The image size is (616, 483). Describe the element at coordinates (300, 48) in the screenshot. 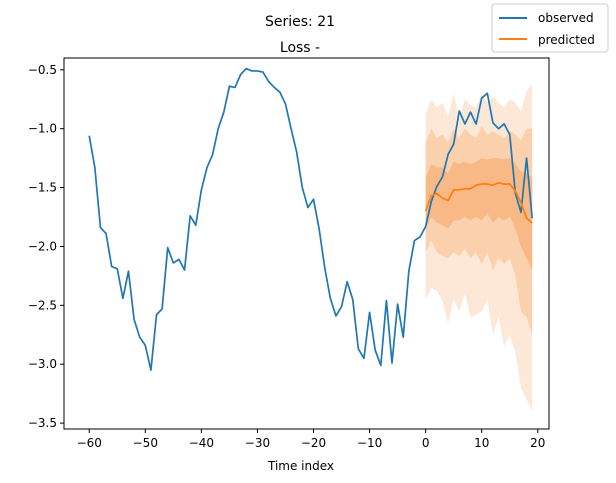

I see `chart-subtitle: Loss -` at that location.